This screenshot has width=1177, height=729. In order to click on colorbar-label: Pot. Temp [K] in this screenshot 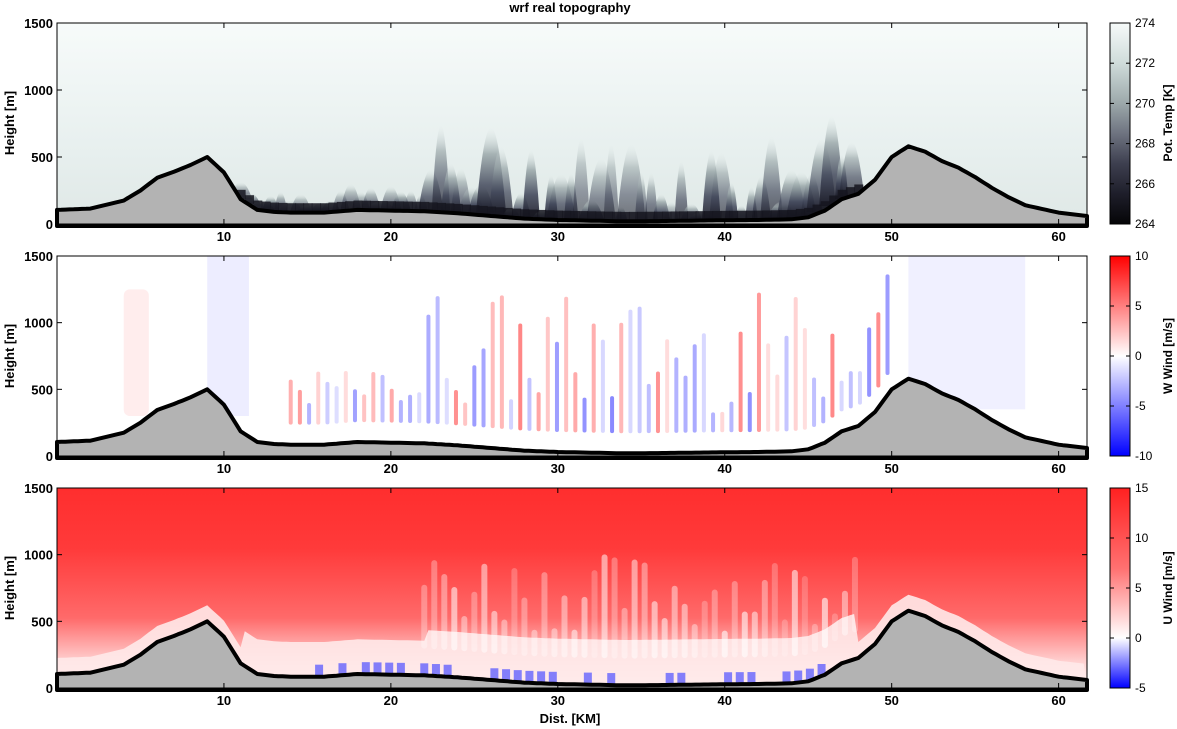, I will do `click(1168, 122)`.